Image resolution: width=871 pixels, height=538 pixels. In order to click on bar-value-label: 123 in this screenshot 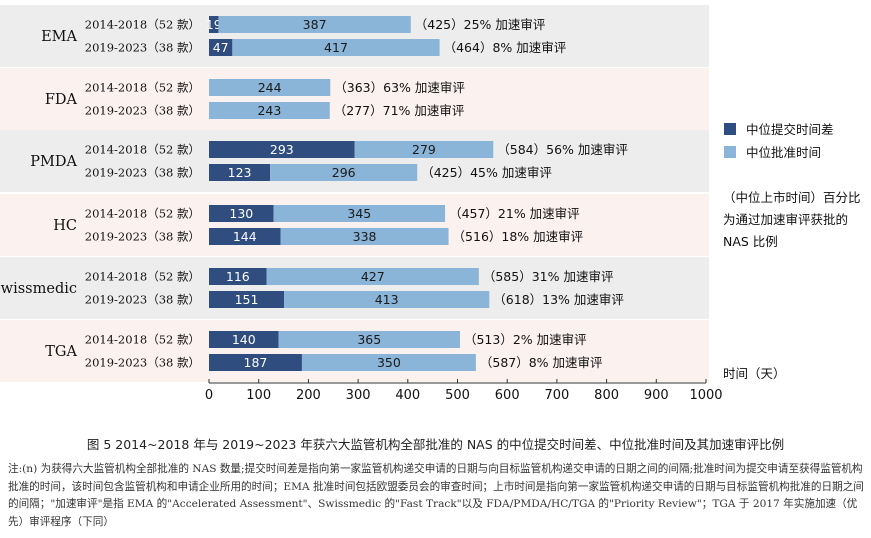, I will do `click(240, 172)`.